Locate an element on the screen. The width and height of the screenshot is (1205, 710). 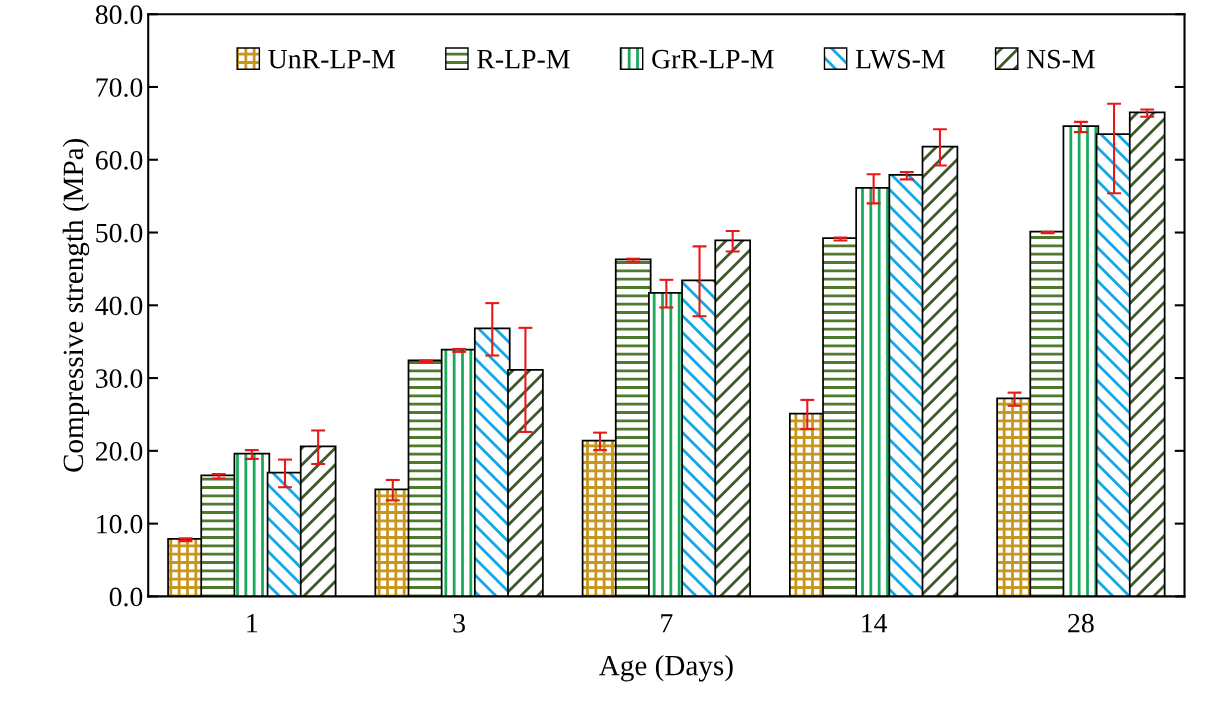
x-tick-label: 28 is located at coordinates (1081, 623).